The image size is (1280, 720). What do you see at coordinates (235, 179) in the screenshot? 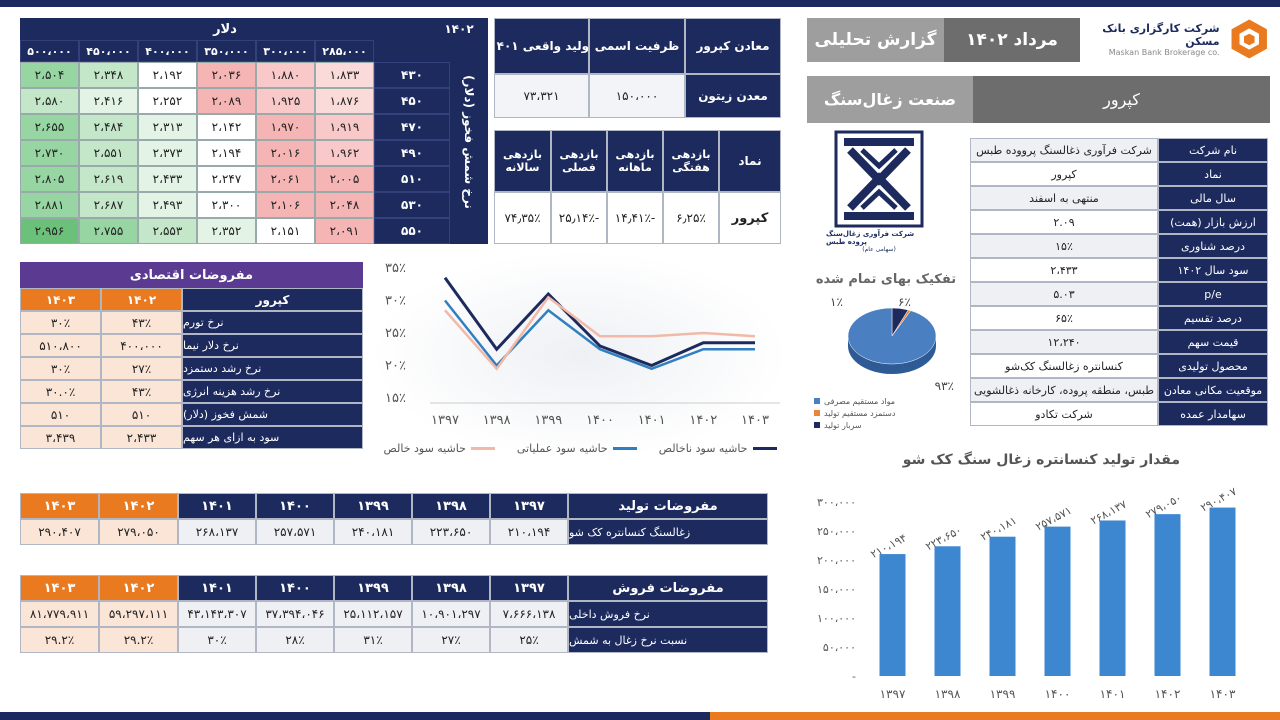
I see `sensitivity-row: ۵۱۰ ۲،۰۰۵ ۲،۰۶۱ ۲،۲۴۷ ۲،۴۳۳ ۲،۶۱۹ ۲،۸۰۵` at bounding box center [235, 179].